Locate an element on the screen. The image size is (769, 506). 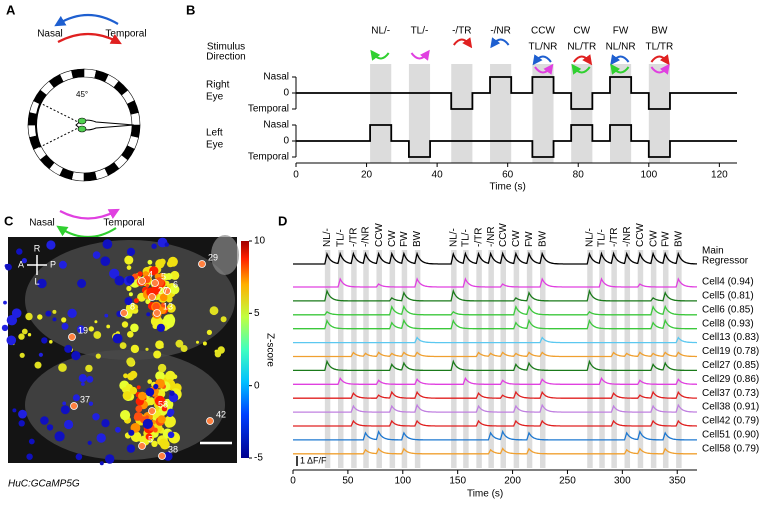
stimulus-label: NL/- is located at coordinates (453, 237).